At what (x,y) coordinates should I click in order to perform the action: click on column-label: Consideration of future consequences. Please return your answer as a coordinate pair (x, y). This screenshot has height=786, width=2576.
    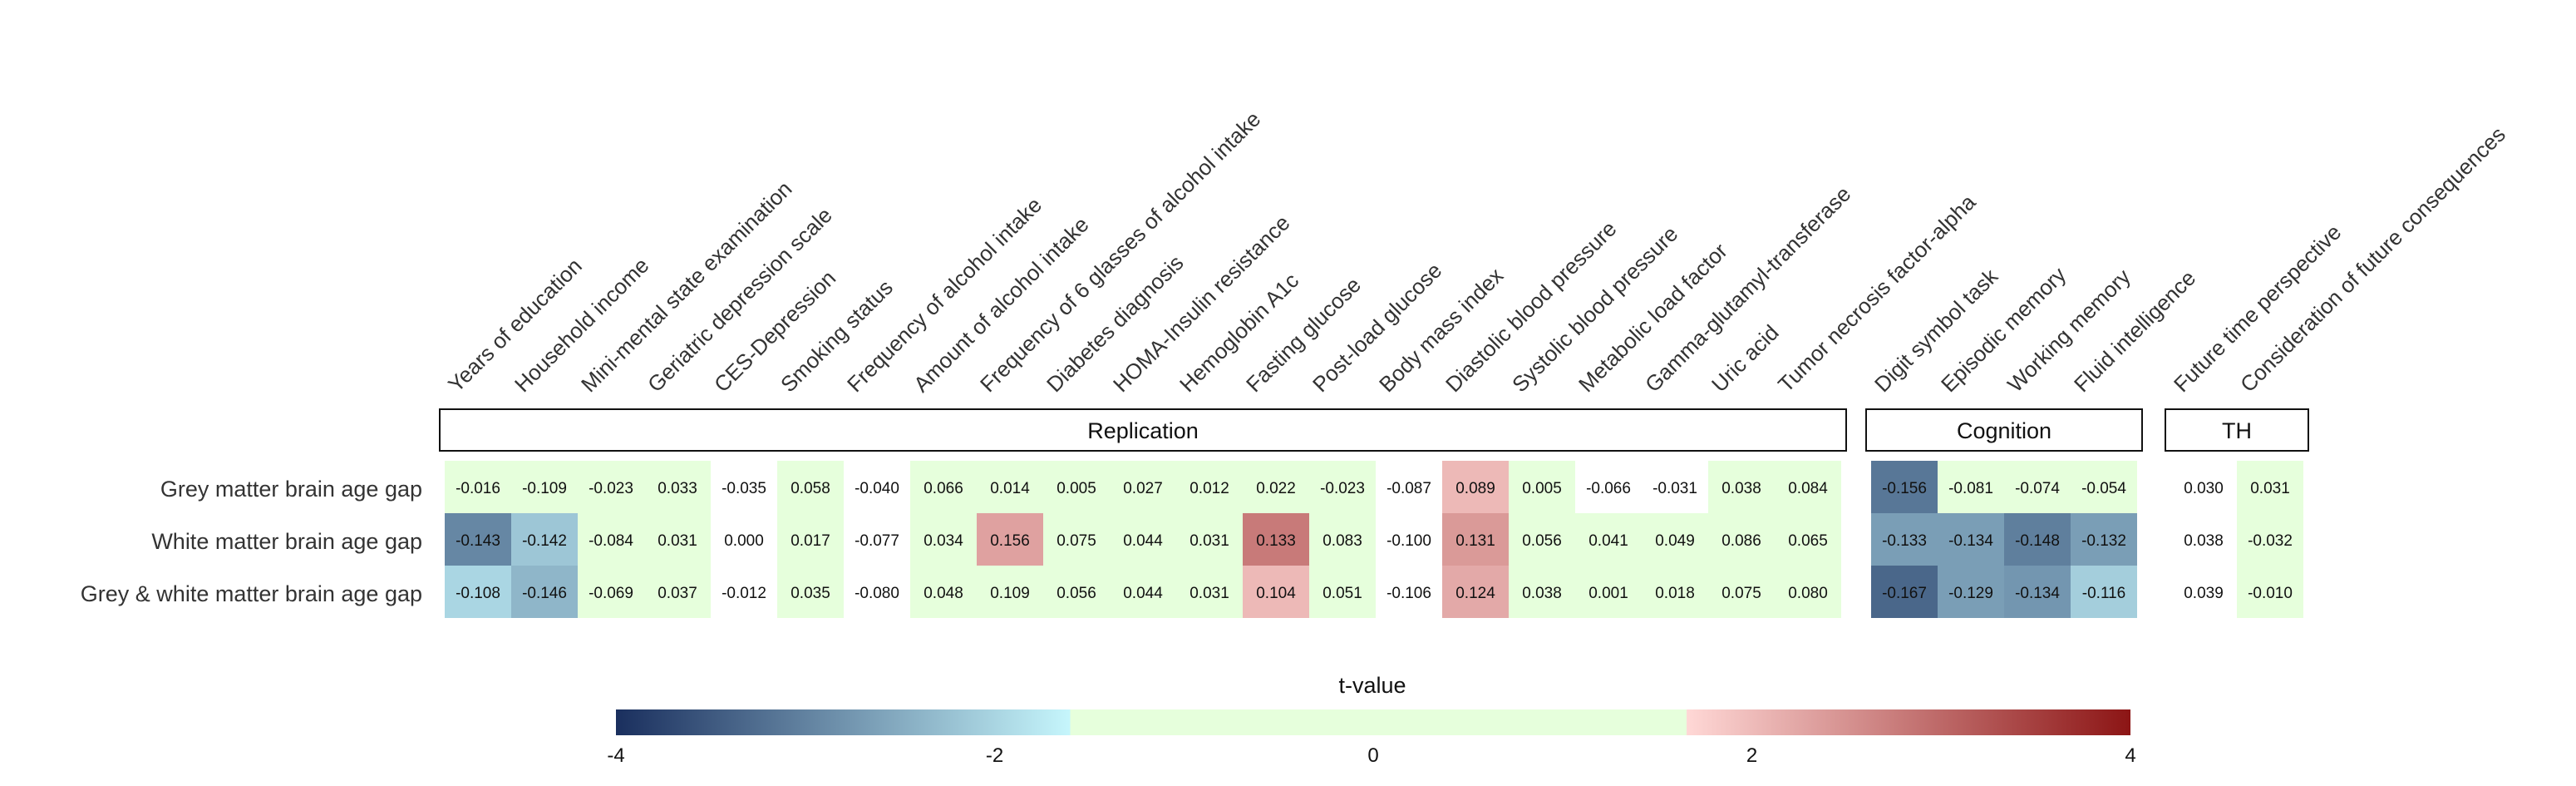
    Looking at the image, I should click on (2372, 259).